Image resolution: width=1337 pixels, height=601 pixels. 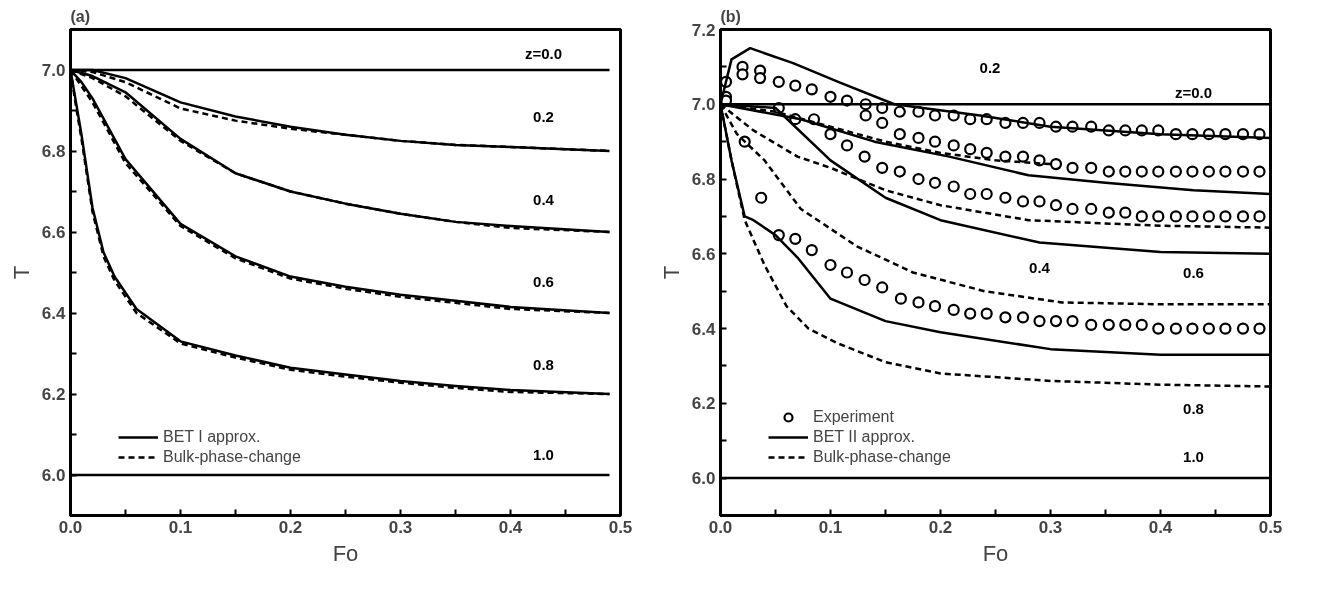 What do you see at coordinates (853, 417) in the screenshot?
I see `legend-label: Experiment` at bounding box center [853, 417].